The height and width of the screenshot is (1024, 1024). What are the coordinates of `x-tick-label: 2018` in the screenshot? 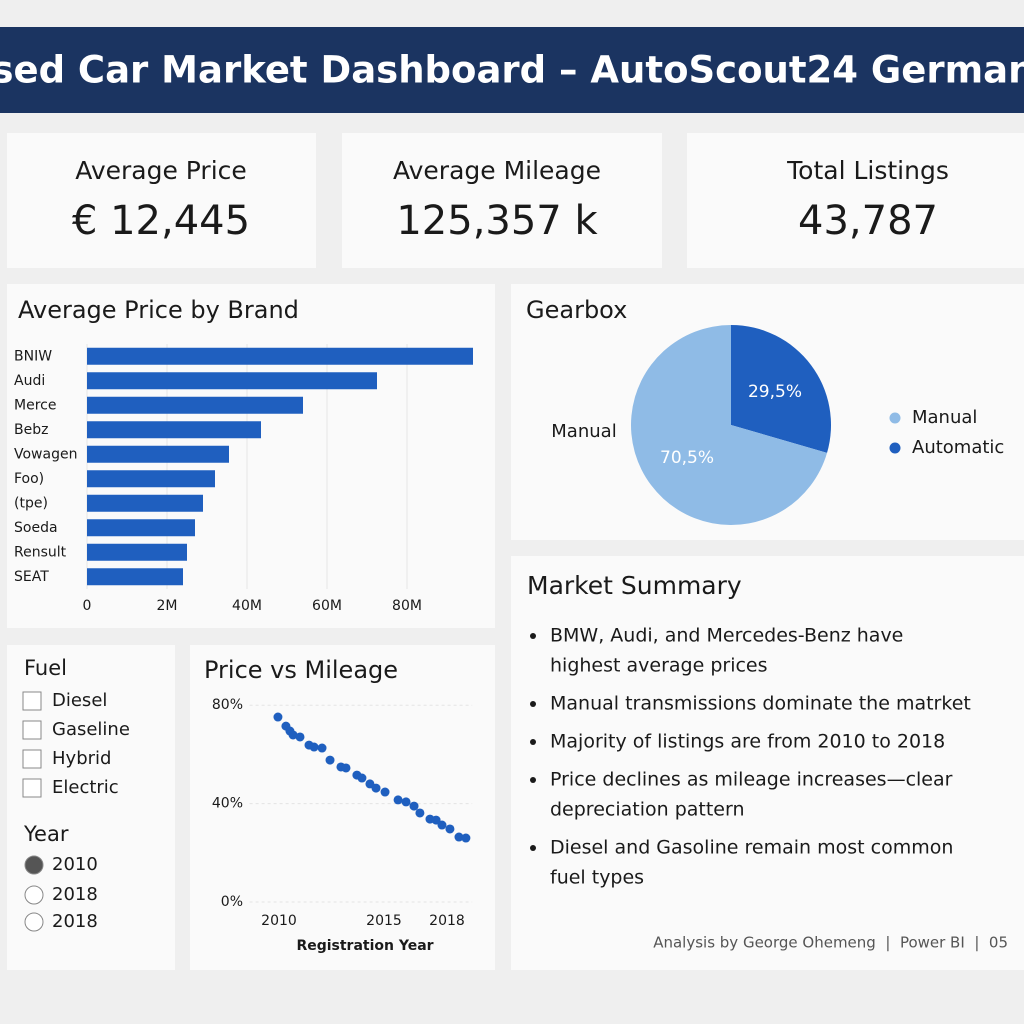 It's located at (447, 921).